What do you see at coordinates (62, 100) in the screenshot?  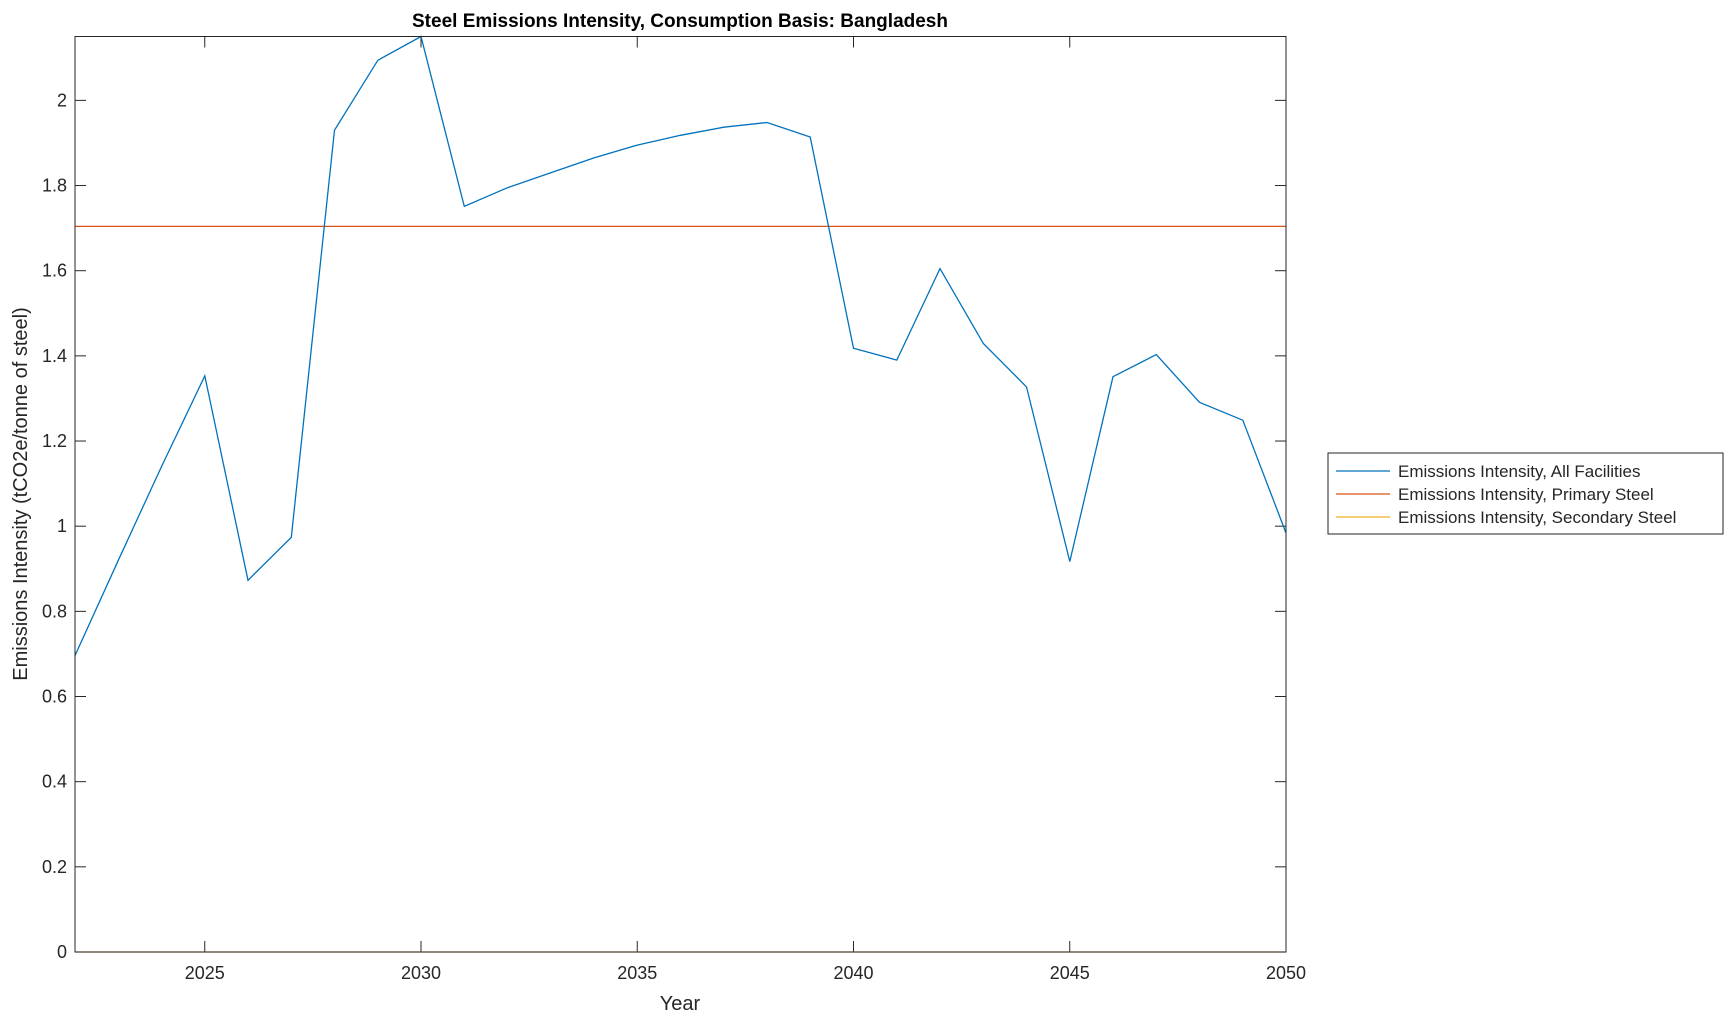 I see `y-tick-label: 2` at bounding box center [62, 100].